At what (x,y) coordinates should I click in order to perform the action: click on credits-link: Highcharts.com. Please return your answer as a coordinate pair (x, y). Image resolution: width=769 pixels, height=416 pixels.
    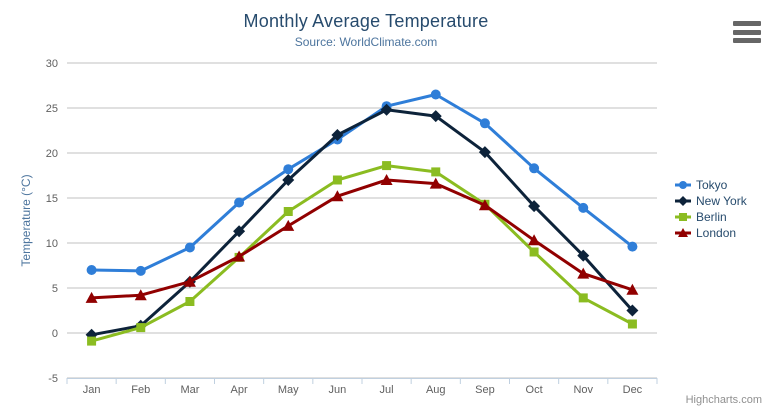
    Looking at the image, I should click on (723, 400).